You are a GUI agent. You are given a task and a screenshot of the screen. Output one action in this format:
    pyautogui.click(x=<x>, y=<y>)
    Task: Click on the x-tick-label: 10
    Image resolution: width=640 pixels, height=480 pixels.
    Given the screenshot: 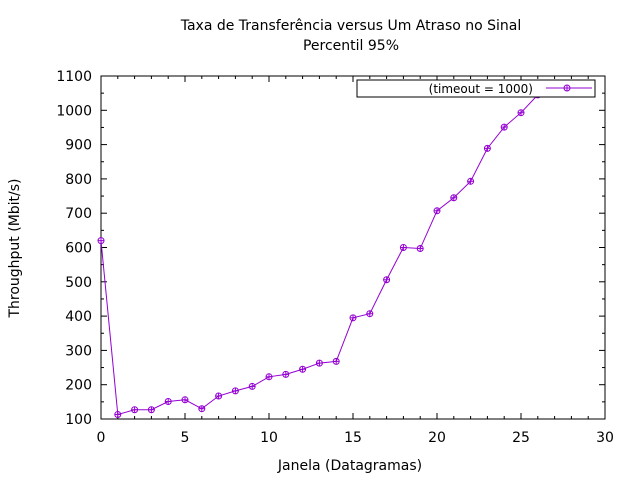 What is the action you would take?
    pyautogui.click(x=269, y=438)
    